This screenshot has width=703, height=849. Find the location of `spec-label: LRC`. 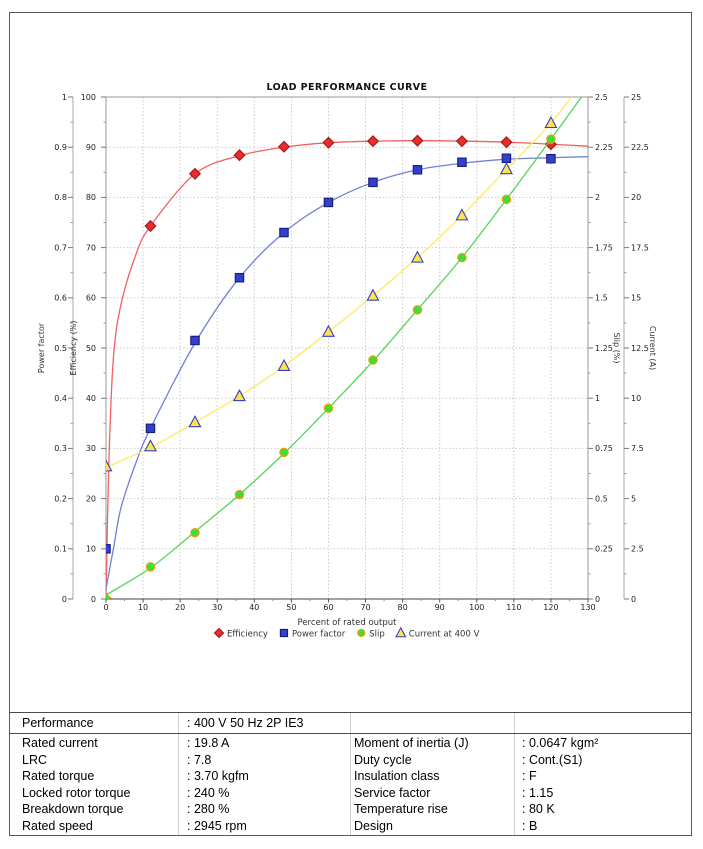

spec-label: LRC is located at coordinates (35, 759).